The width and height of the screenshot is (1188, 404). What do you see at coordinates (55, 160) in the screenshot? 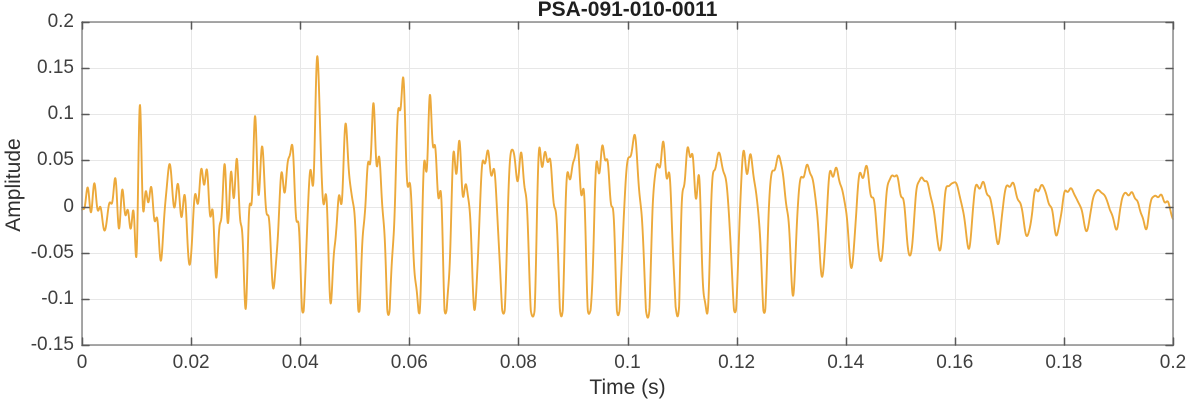
I see `y-tick-label: 0.05` at bounding box center [55, 160].